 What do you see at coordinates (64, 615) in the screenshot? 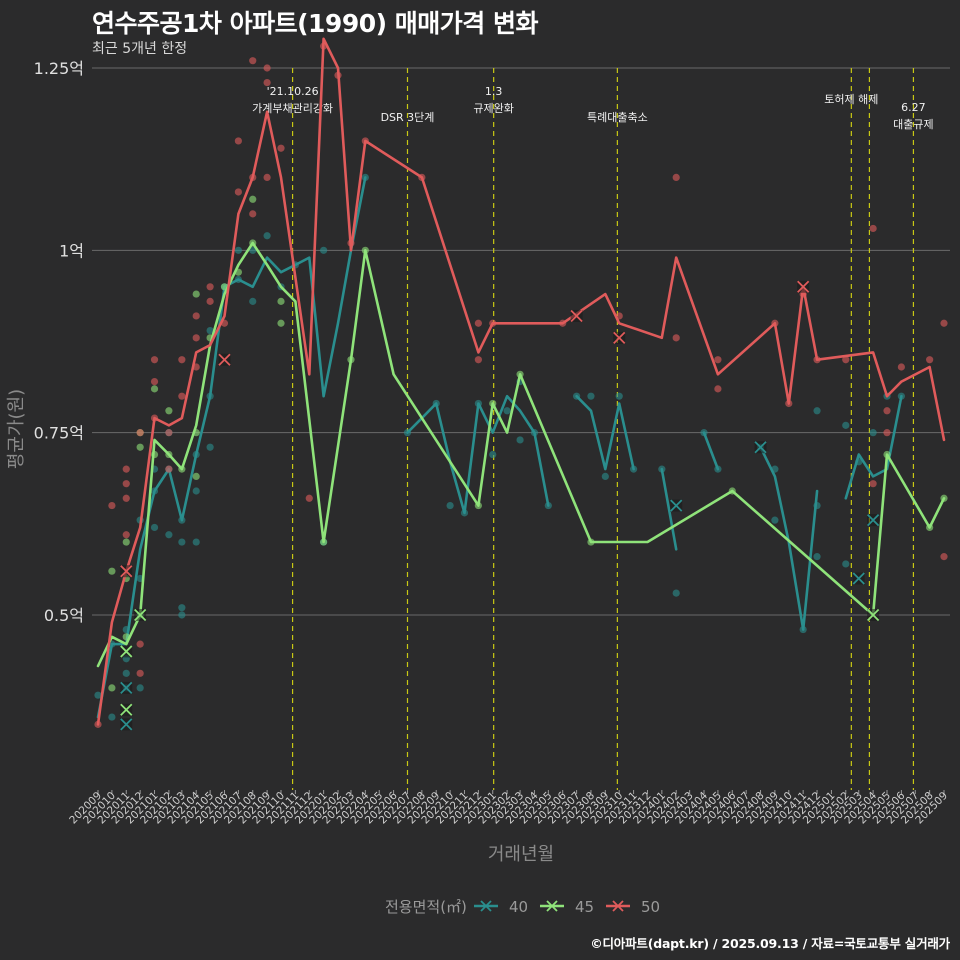
I see `y-tick-label: 0.5억` at bounding box center [64, 615].